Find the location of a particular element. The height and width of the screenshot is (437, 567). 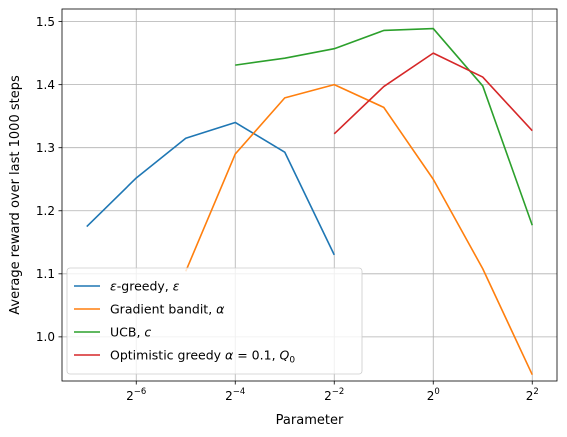

y-axis-label: Average reward over last 1000 steps is located at coordinates (15, 195).